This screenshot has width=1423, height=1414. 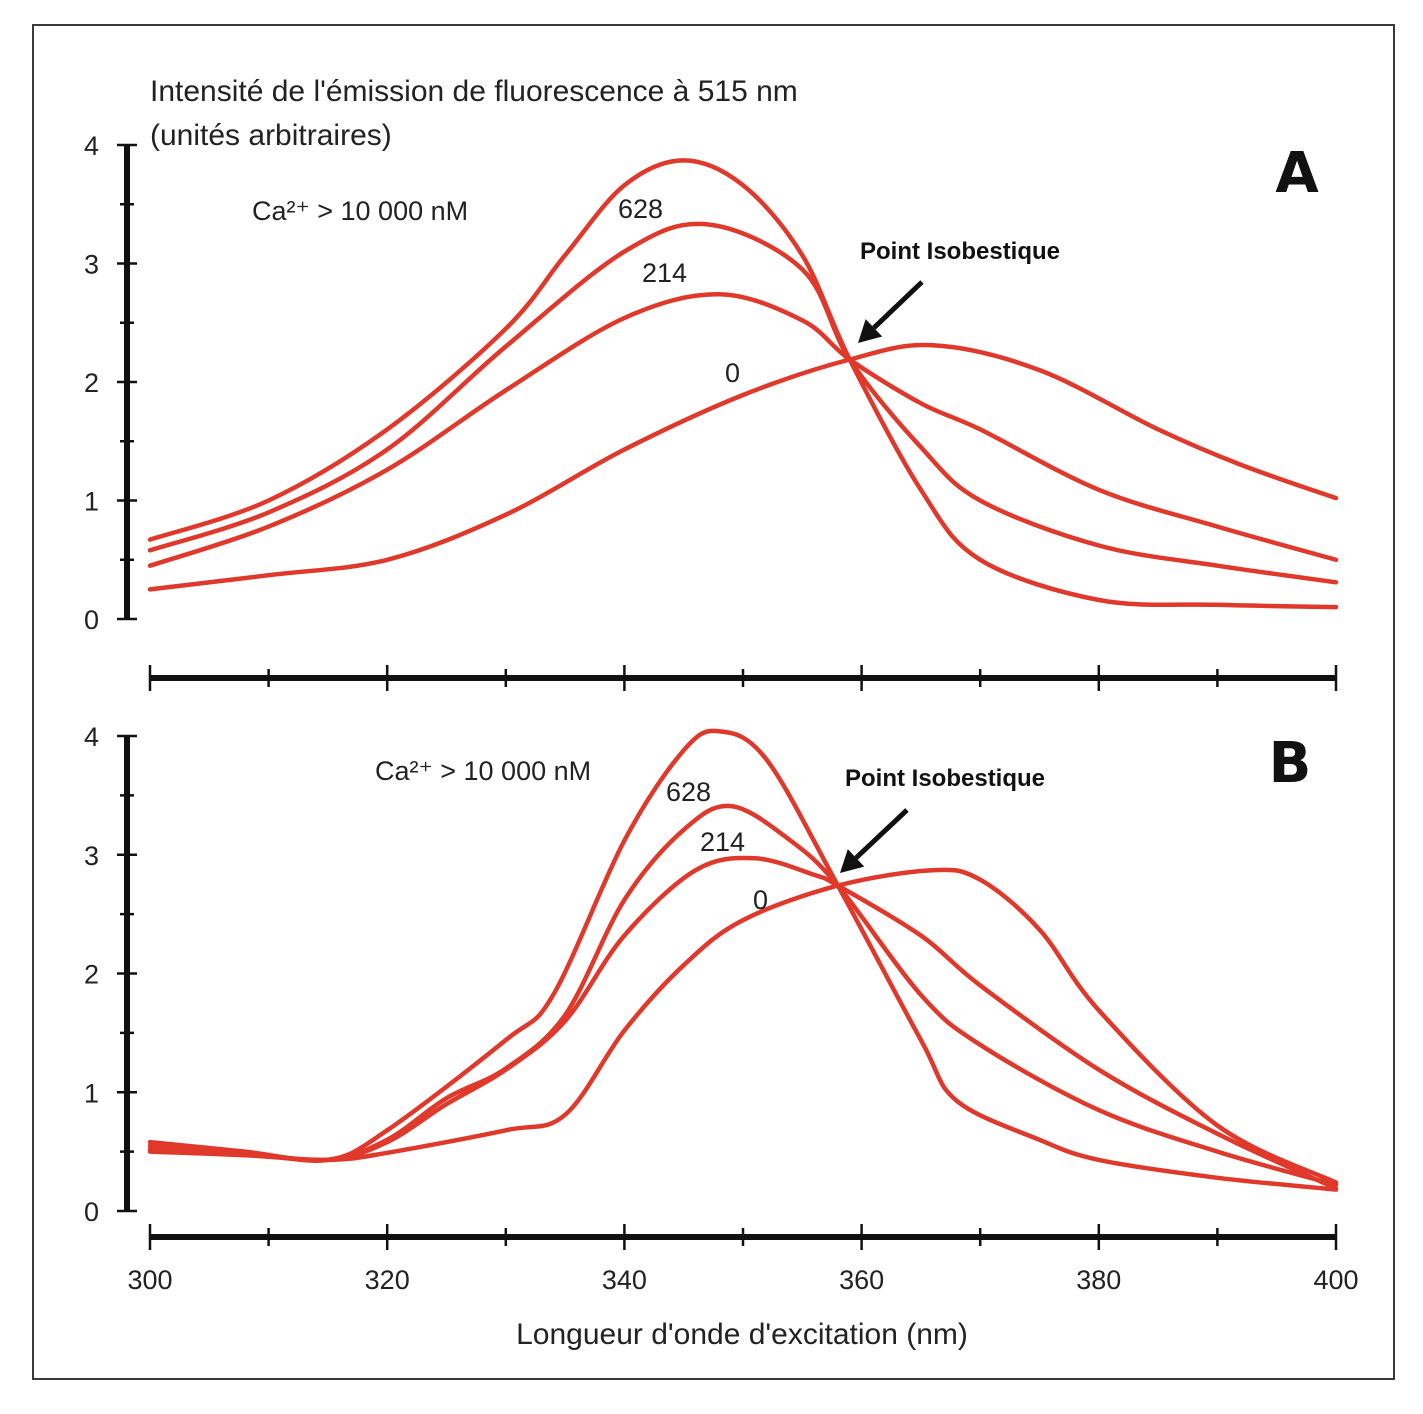 I want to click on x-axis-title: Longueur d'onde d'excitation (nm), so click(x=742, y=1334).